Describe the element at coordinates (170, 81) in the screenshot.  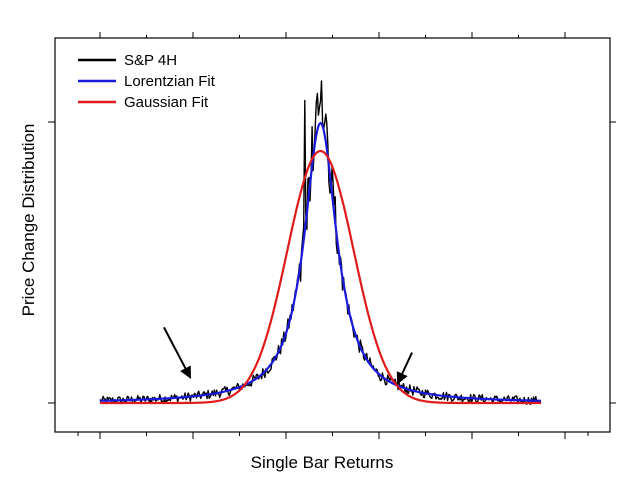
I see `legend-label-lorentzian-fit: Lorentzian Fit` at that location.